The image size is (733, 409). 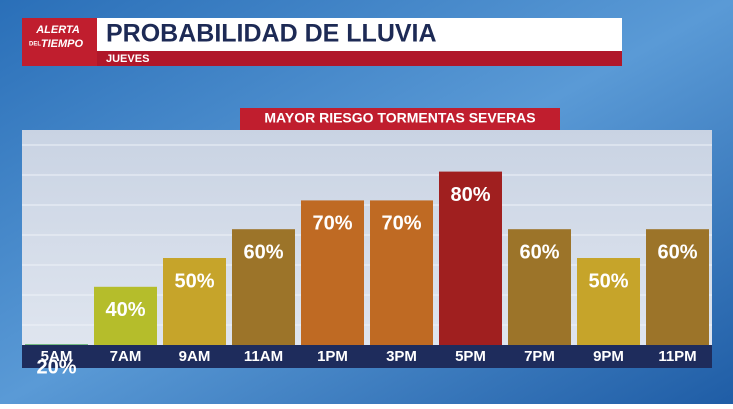 I want to click on chart-subtitle: JUEVES, so click(x=127, y=59).